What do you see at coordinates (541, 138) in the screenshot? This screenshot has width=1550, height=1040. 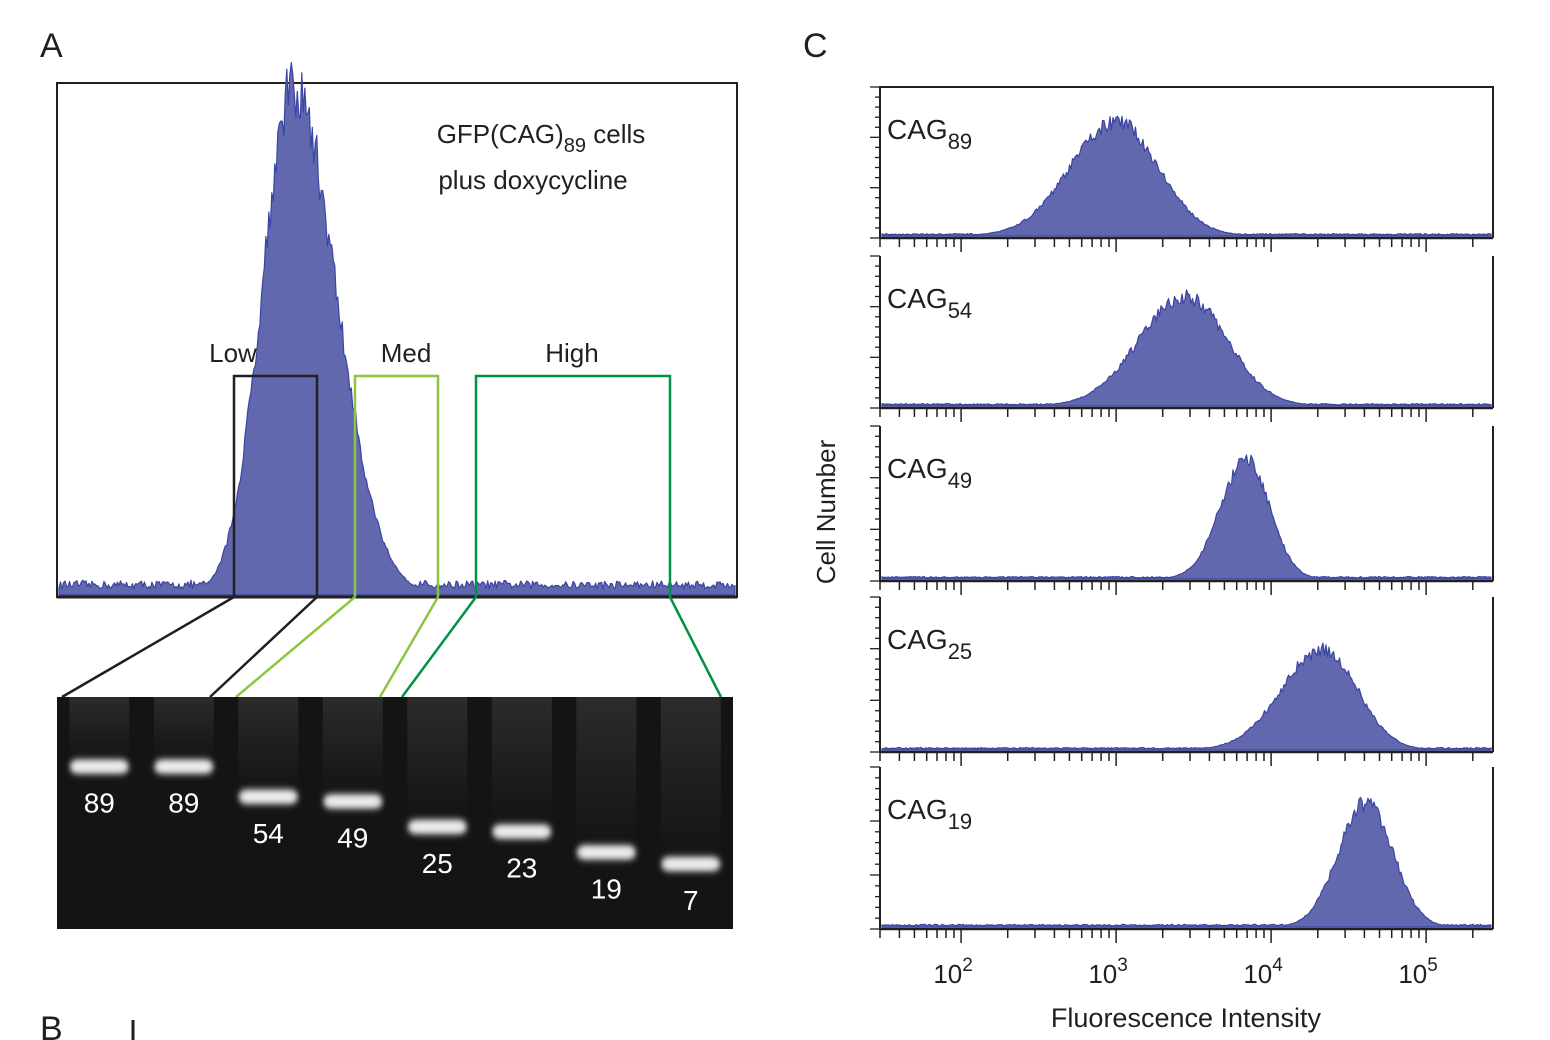 I see `panel-a-annotation-line1: GFP(CAG)89 cells` at bounding box center [541, 138].